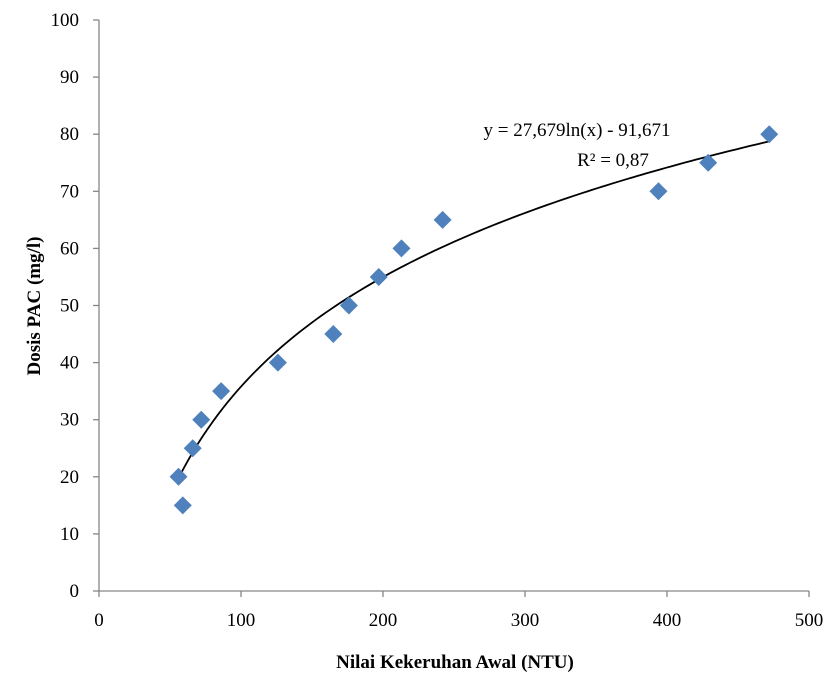 This screenshot has height=680, width=838. Describe the element at coordinates (241, 620) in the screenshot. I see `x-tick-label: 100` at that location.